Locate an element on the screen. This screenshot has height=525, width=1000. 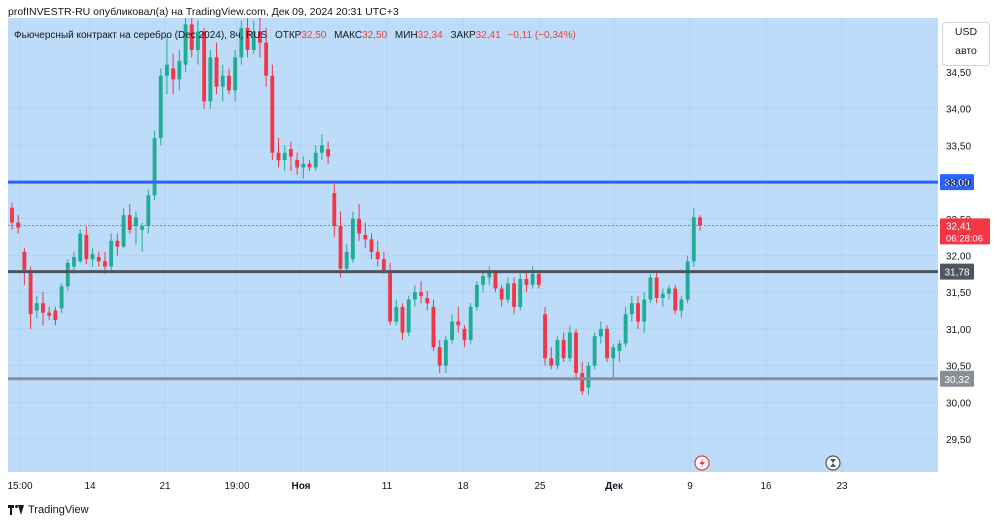
level-label-box is located at coordinates (957, 271).